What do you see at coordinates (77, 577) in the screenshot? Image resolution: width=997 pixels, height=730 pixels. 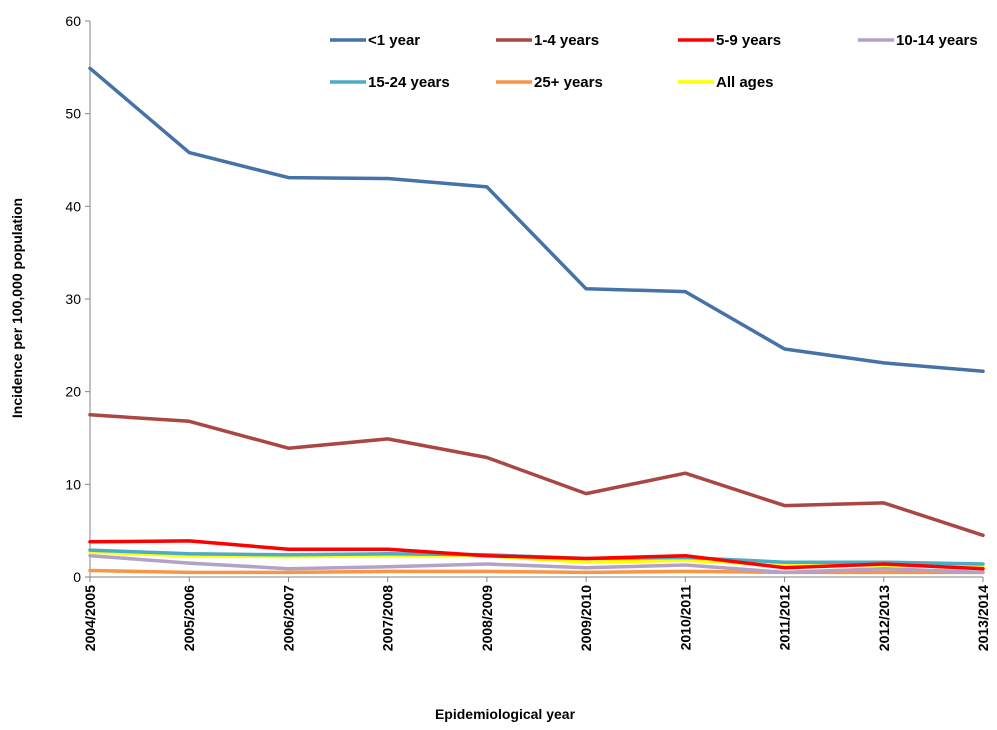 I see `y-tick-label: 0` at bounding box center [77, 577].